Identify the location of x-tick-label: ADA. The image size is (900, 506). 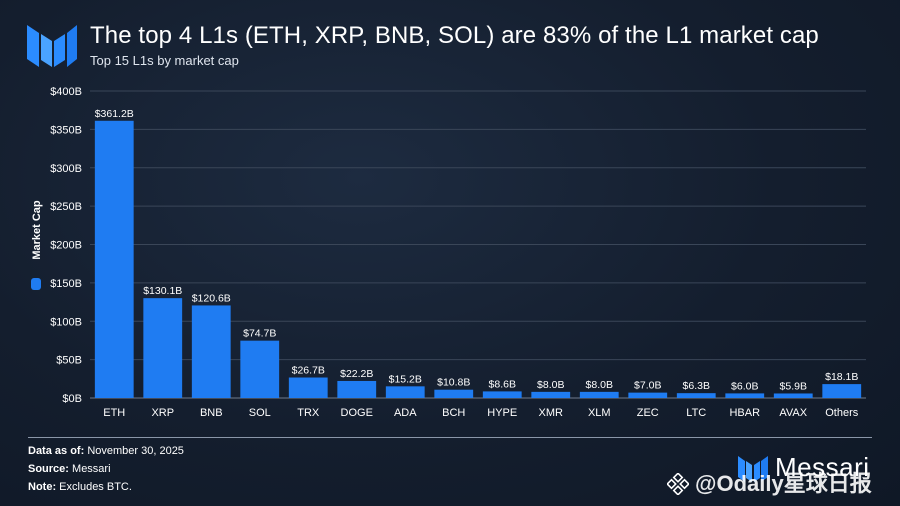
(405, 413).